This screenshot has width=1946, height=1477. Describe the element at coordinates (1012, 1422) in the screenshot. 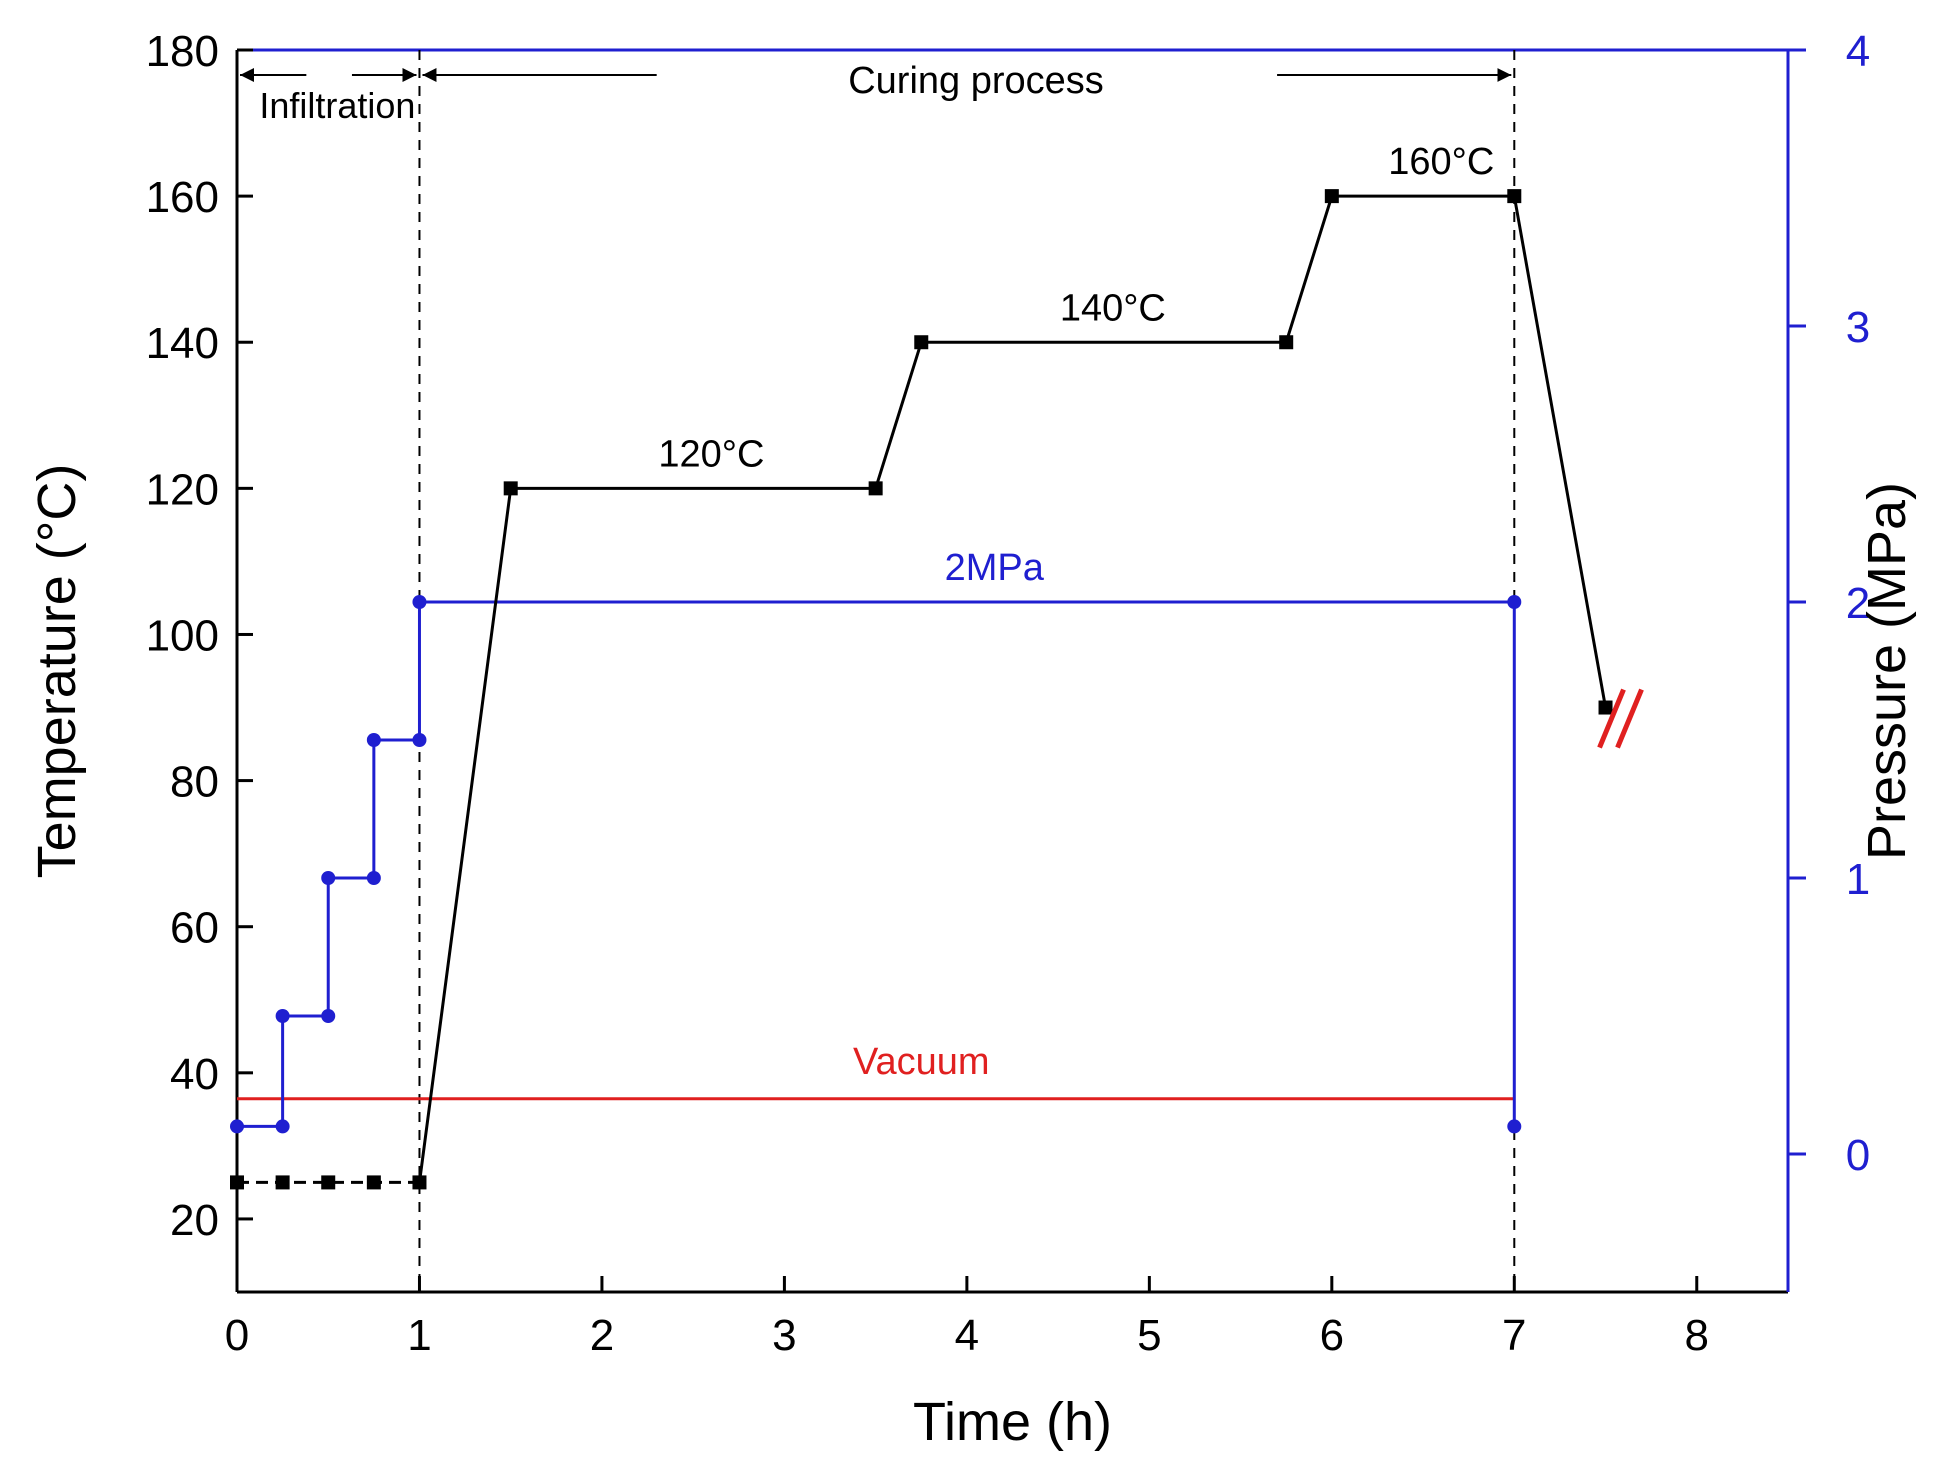

I see `x-axis-title: Time (h)` at that location.